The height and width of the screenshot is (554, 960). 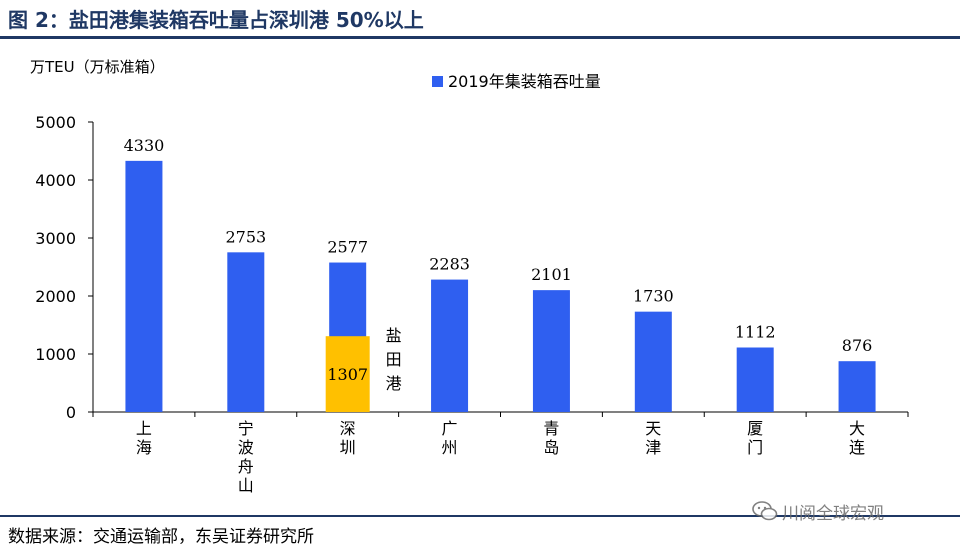 What do you see at coordinates (653, 447) in the screenshot?
I see `category-label: 津` at bounding box center [653, 447].